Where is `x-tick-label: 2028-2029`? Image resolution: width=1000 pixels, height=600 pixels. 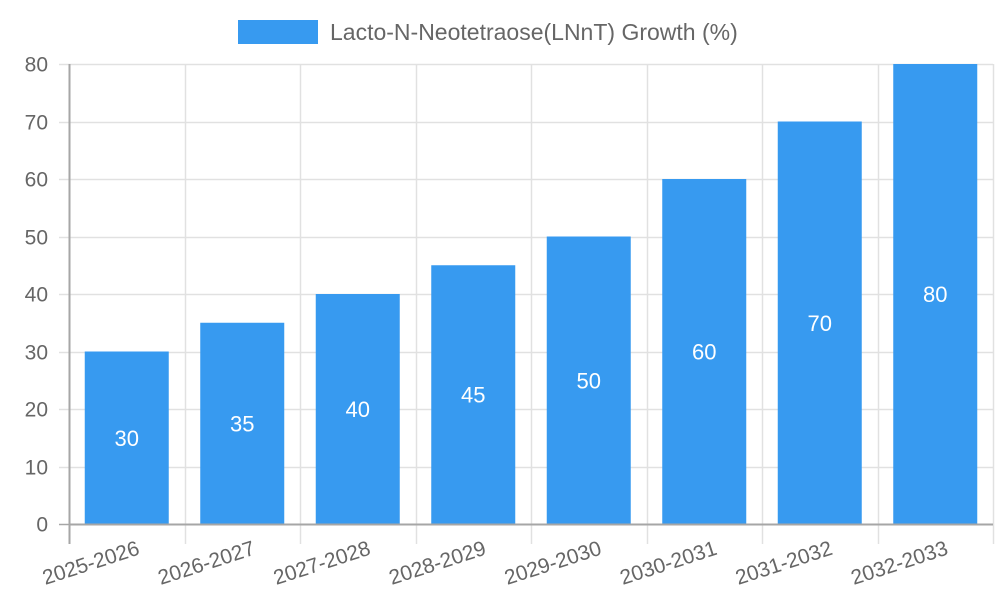 x-tick-label: 2028-2029 is located at coordinates (437, 563).